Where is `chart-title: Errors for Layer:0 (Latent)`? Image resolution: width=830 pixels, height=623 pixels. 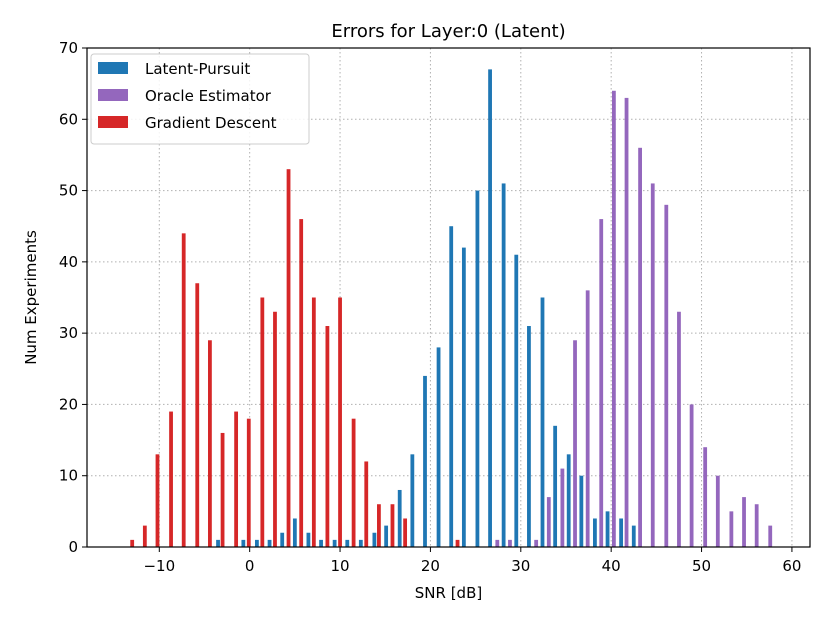 chart-title: Errors for Layer:0 (Latent) is located at coordinates (448, 31).